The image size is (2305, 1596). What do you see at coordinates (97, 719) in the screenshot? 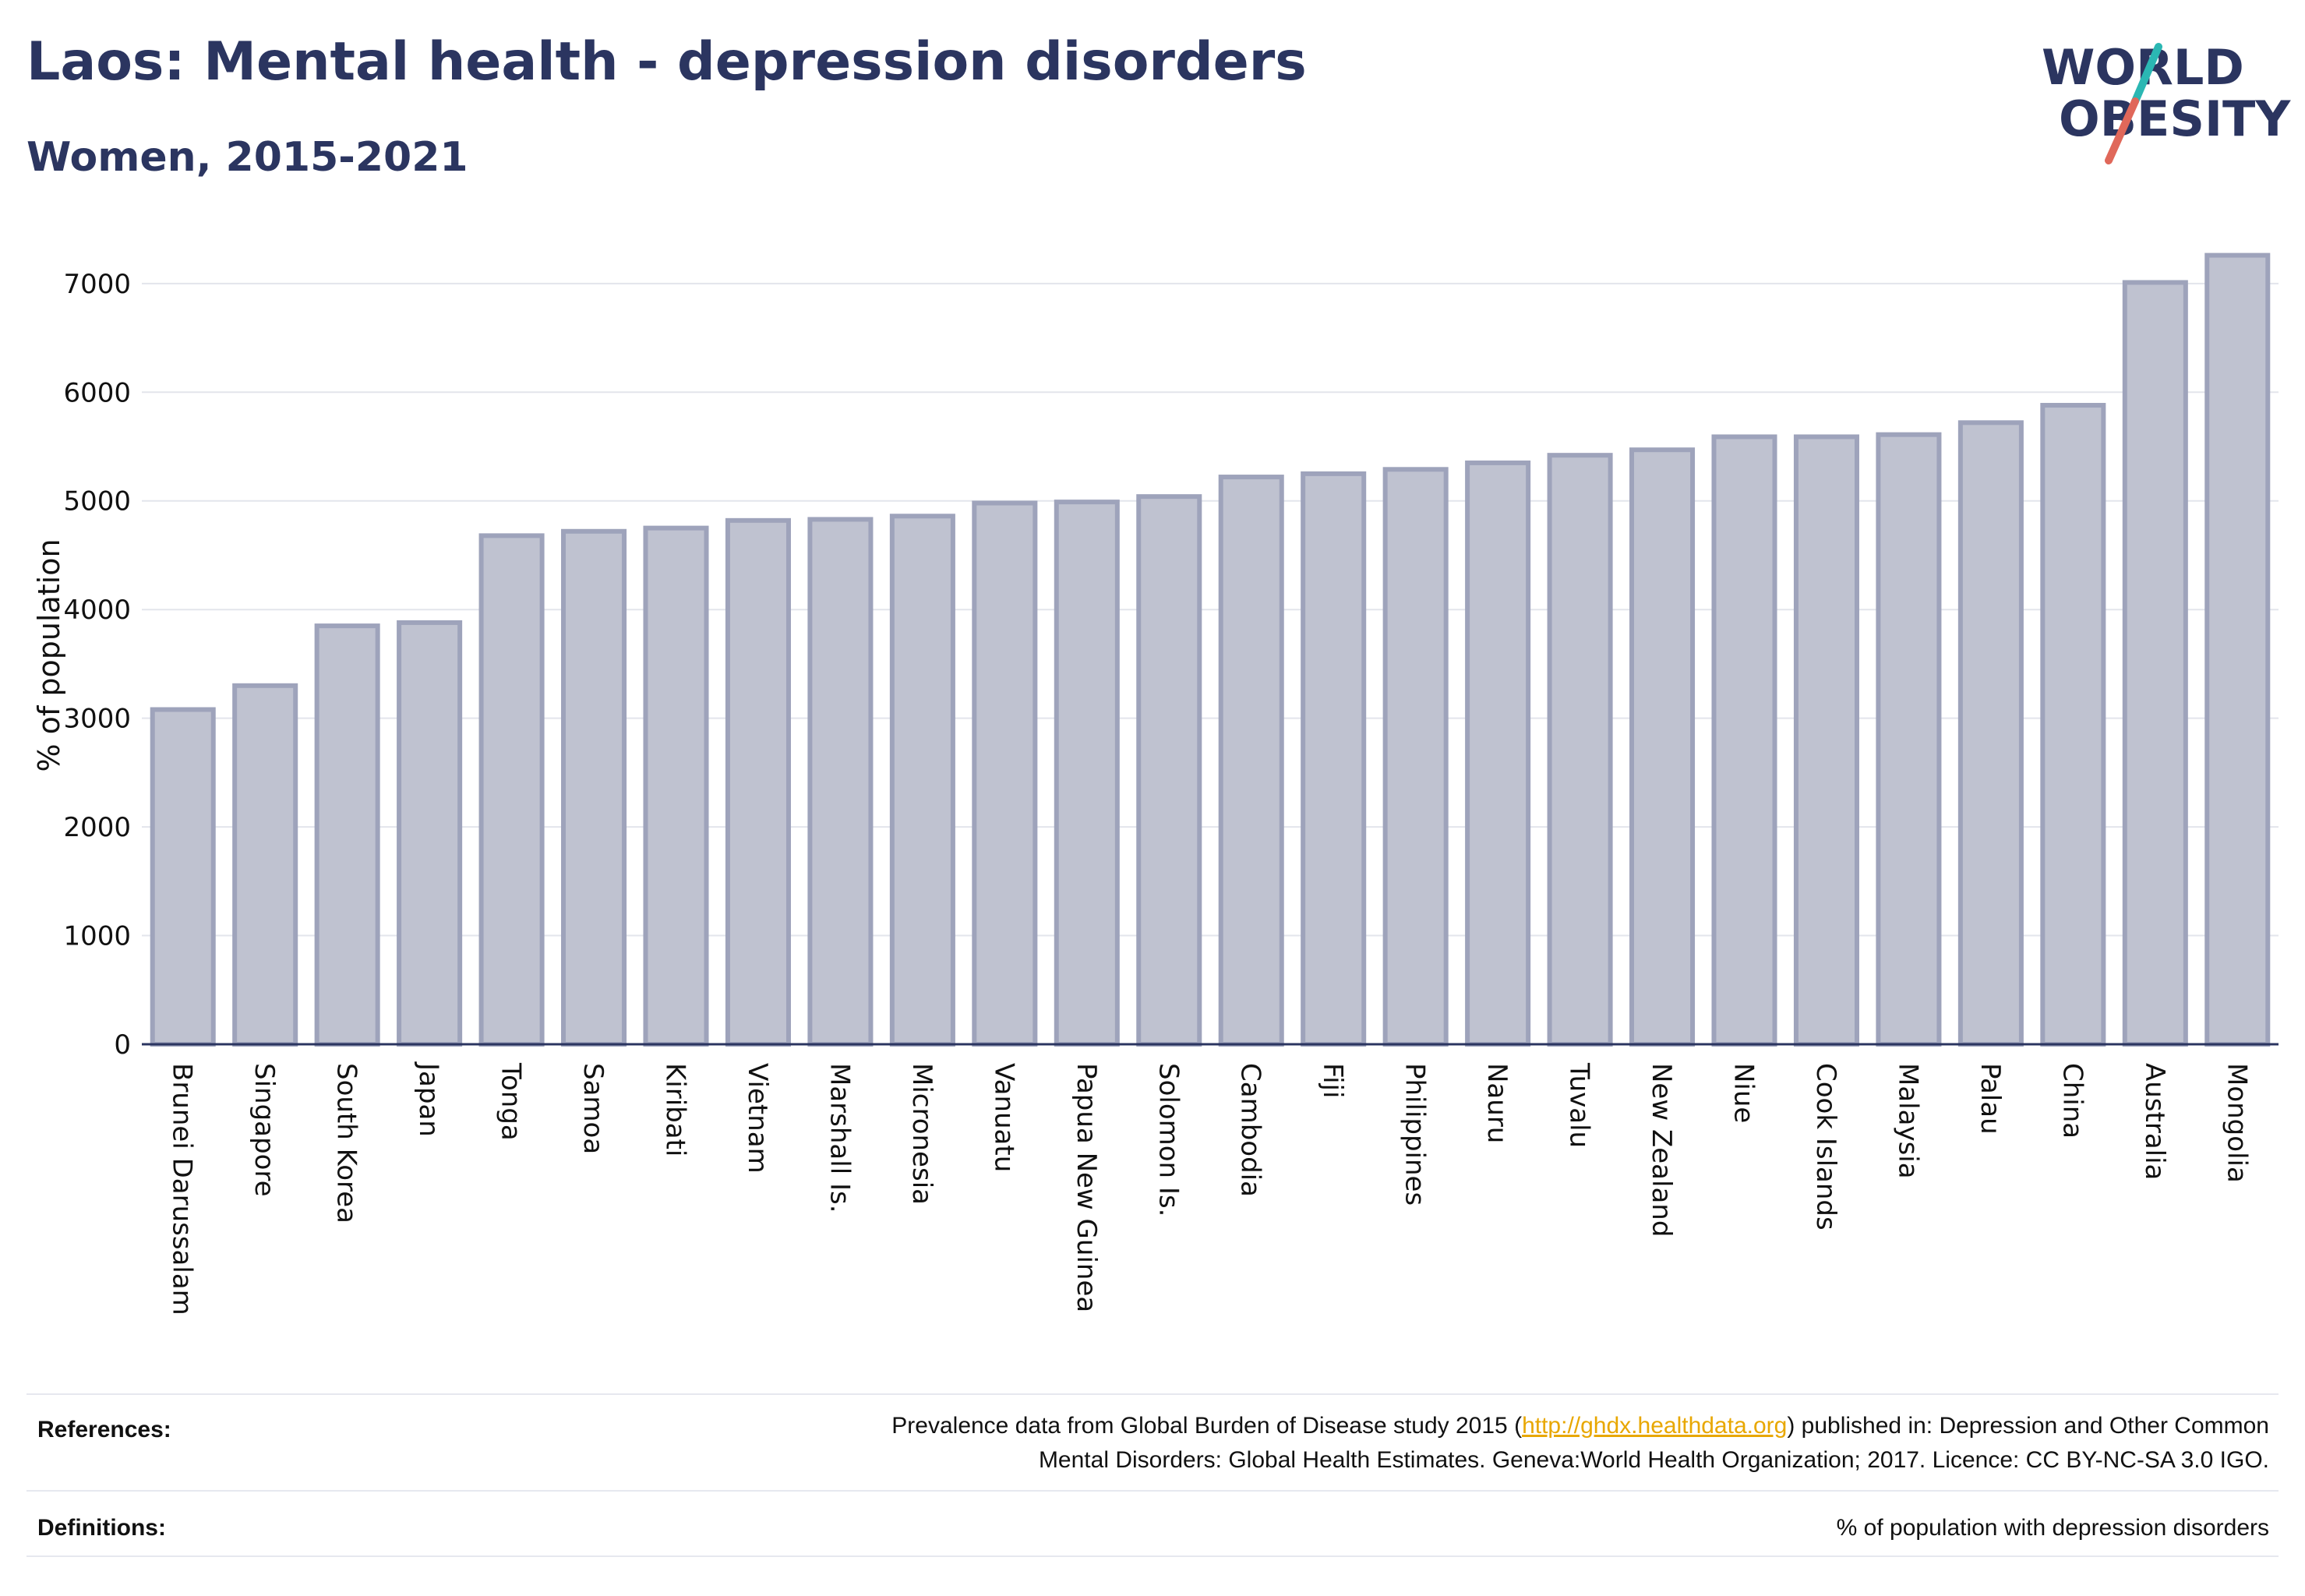
I see `y-tick-label: 3000` at bounding box center [97, 719].